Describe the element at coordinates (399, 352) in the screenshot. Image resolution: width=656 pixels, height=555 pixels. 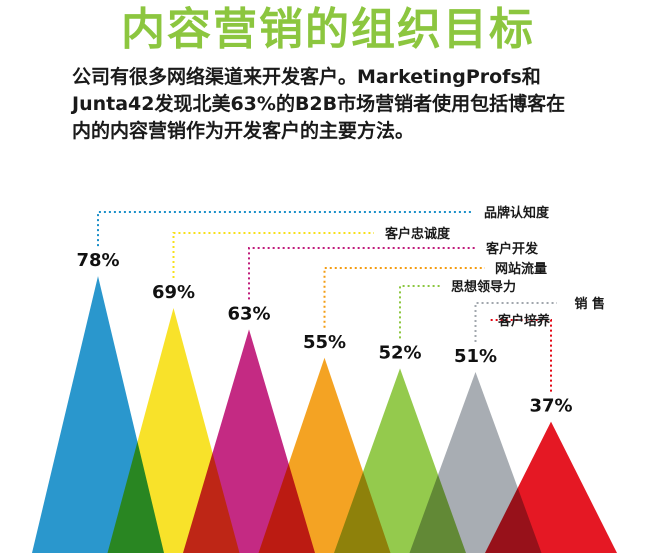
I see `value-label-5: 52%` at that location.